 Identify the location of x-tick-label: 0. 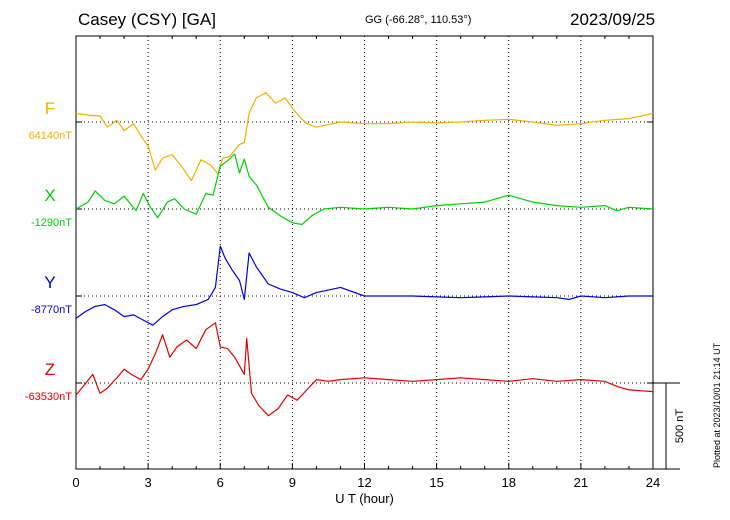
(75, 482).